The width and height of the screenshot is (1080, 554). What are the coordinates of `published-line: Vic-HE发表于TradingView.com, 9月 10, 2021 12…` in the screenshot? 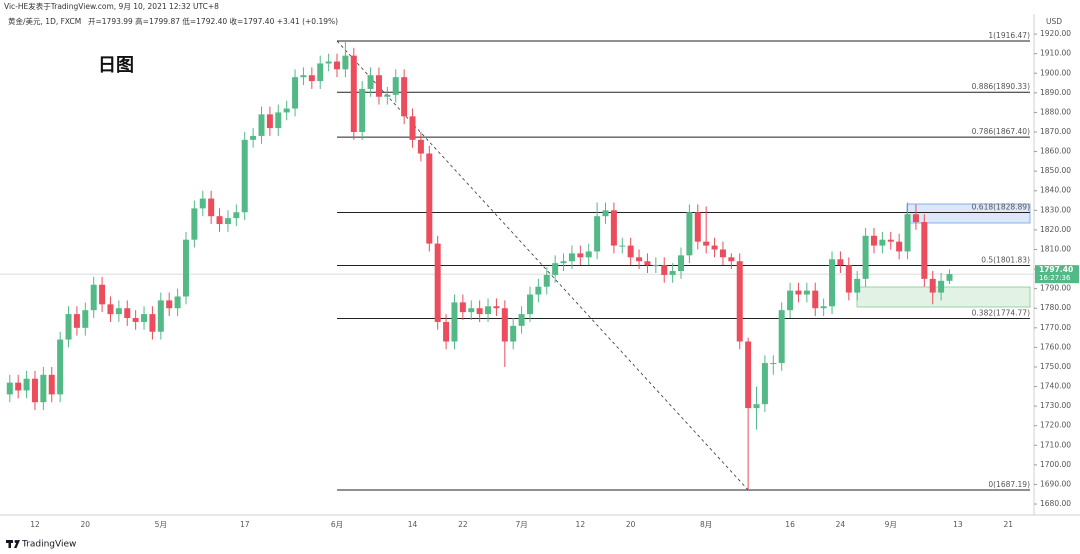 It's located at (111, 6).